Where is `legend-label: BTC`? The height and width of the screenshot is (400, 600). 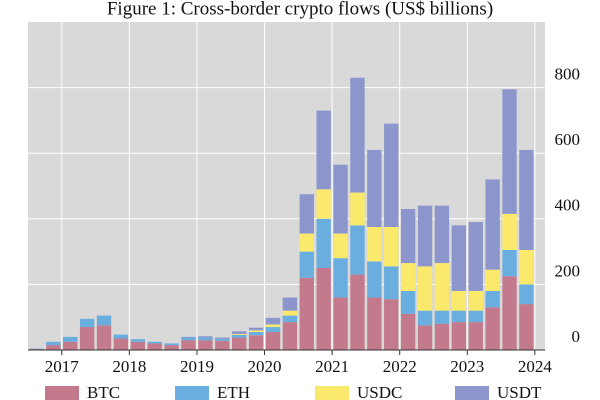
legend-label: BTC is located at coordinates (103, 391).